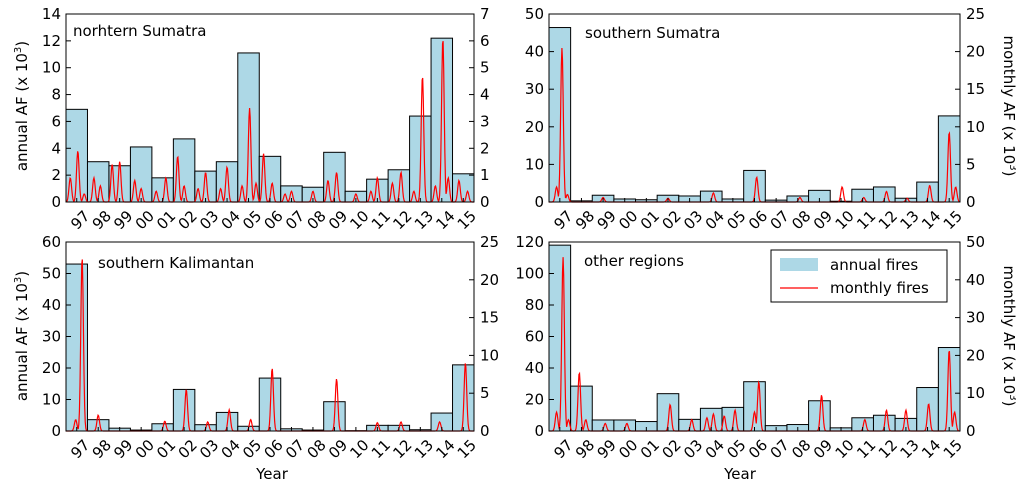 This screenshot has width=1016, height=483. I want to click on left-y-ticks: 0 10 20 30 40 50 60, so click(56, 336).